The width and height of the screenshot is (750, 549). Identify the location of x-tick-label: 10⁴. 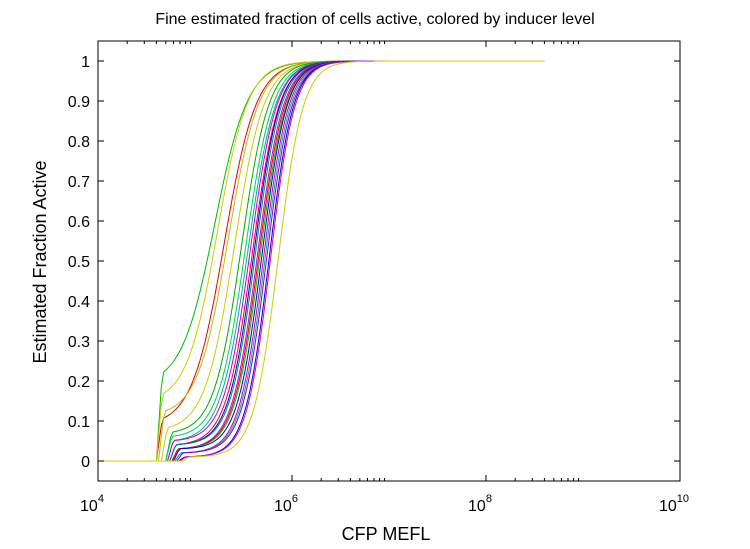
(92, 504).